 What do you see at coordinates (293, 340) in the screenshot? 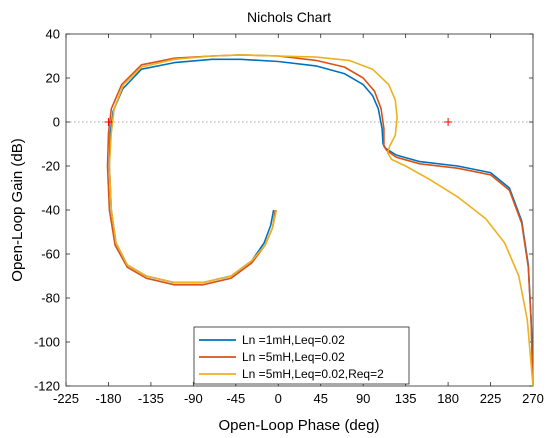
I see `legend-label-1: Ln =1mH,Leq=0.02` at bounding box center [293, 340].